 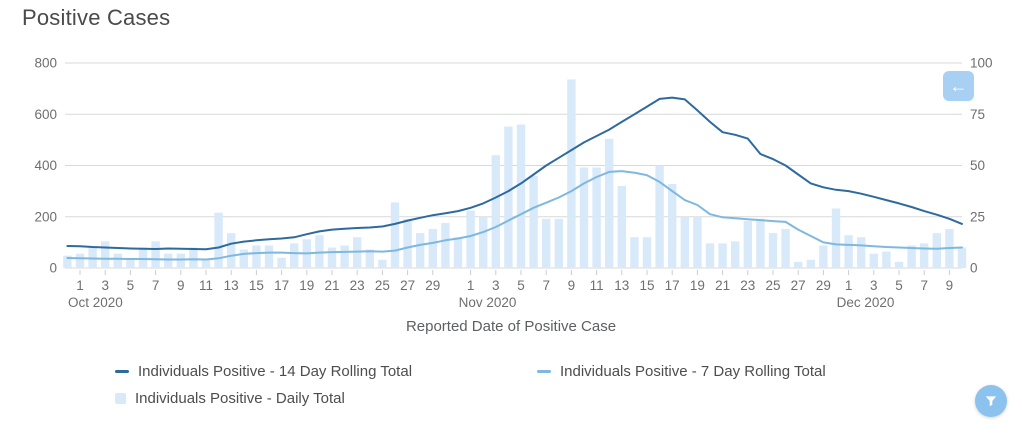 What do you see at coordinates (496, 285) in the screenshot?
I see `x-tick-label: 3` at bounding box center [496, 285].